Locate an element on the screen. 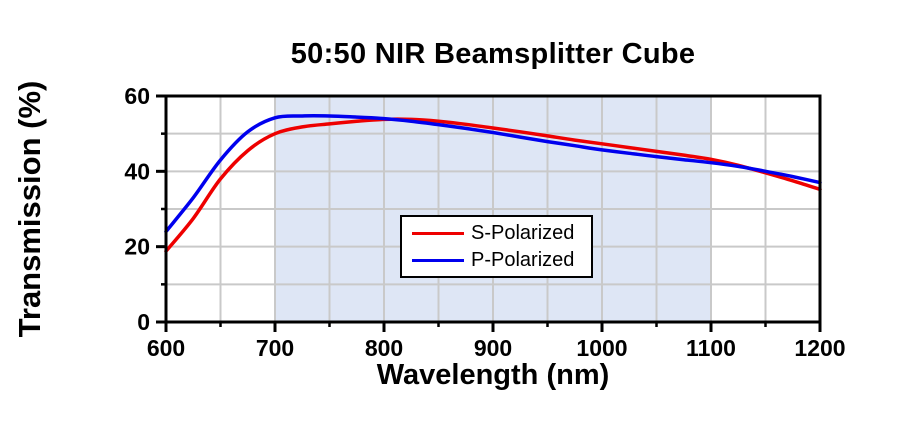 This screenshot has height=440, width=924. legend-label-s-polarized: S-Polarized is located at coordinates (523, 233).